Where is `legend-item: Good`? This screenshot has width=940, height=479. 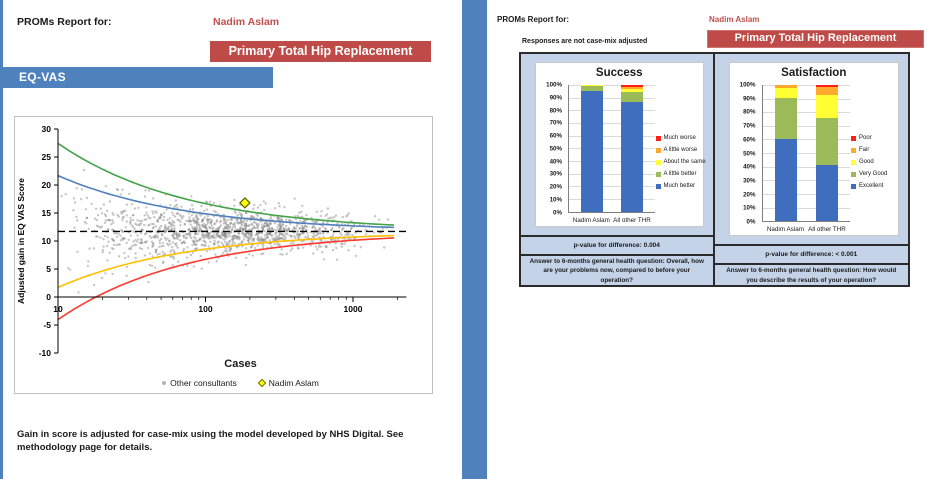
legend-item: Good is located at coordinates (873, 162).